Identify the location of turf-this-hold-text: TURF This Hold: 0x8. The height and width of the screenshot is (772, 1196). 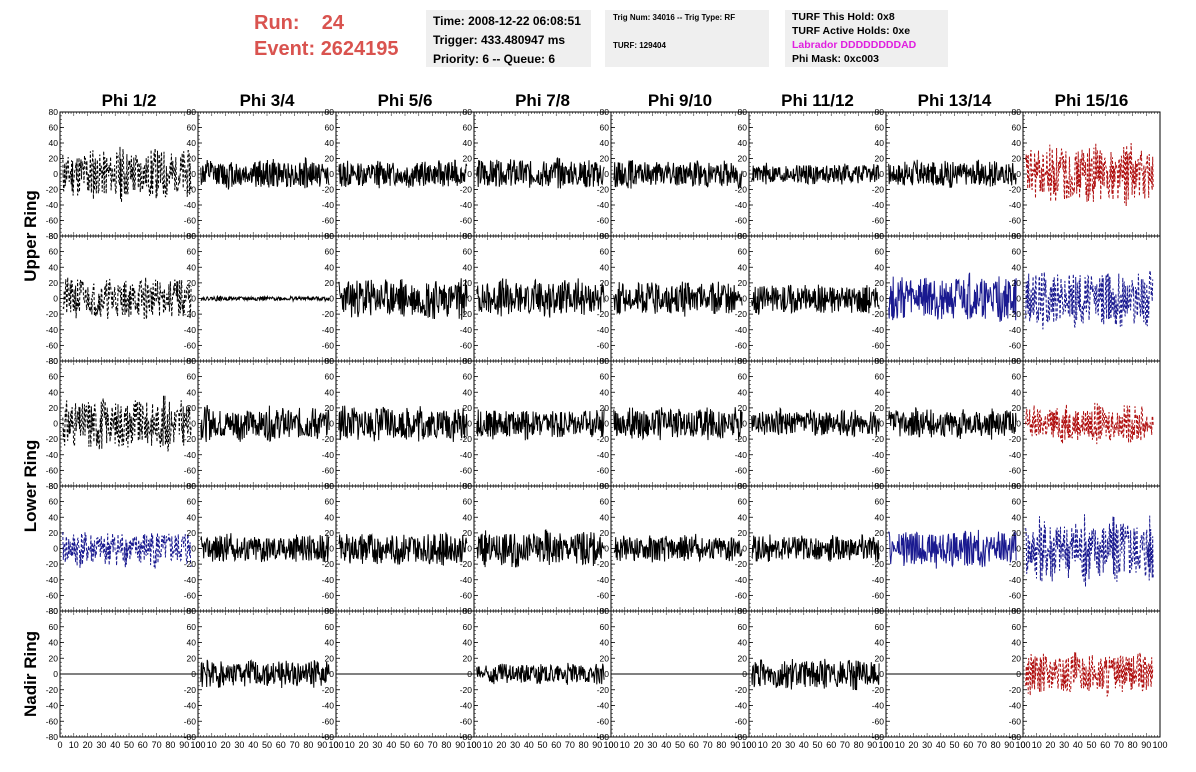
(843, 17).